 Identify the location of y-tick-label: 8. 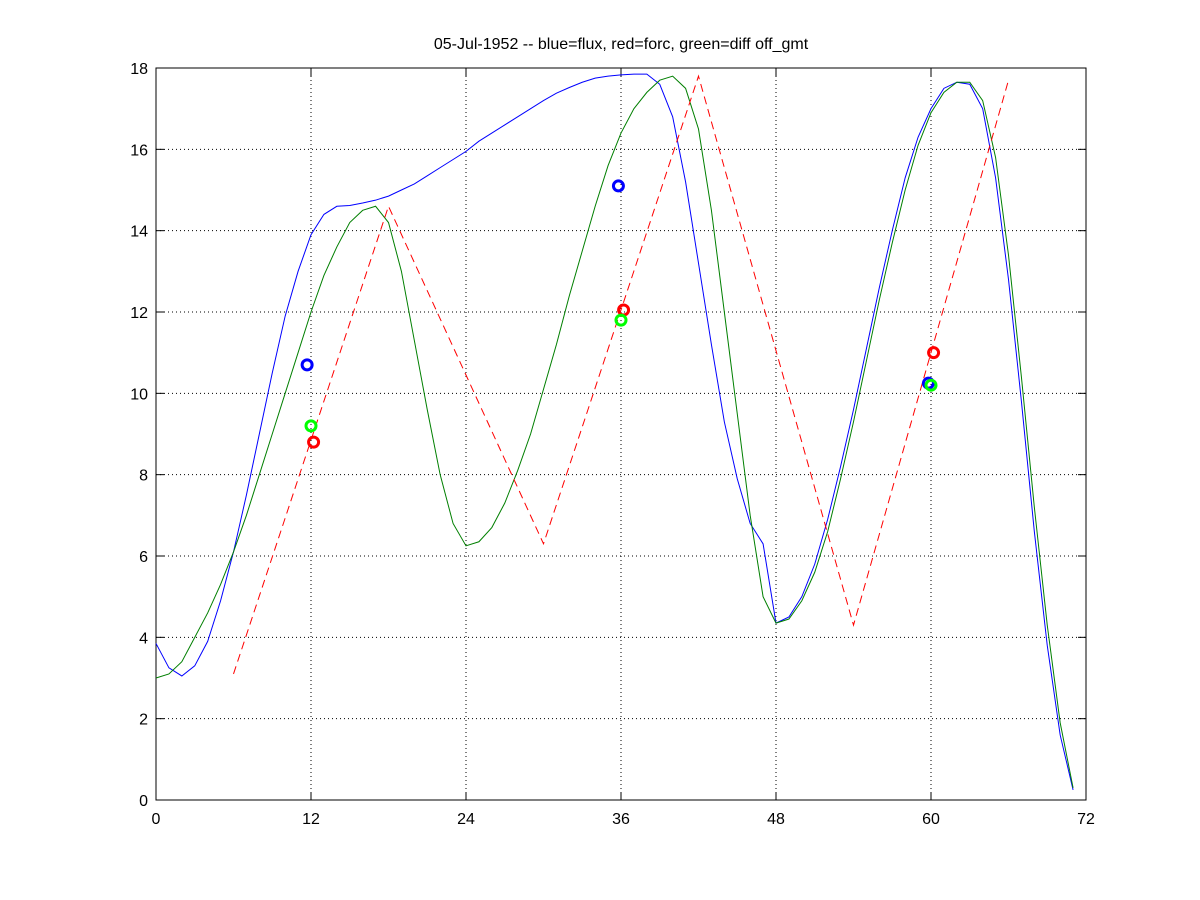
(143, 476).